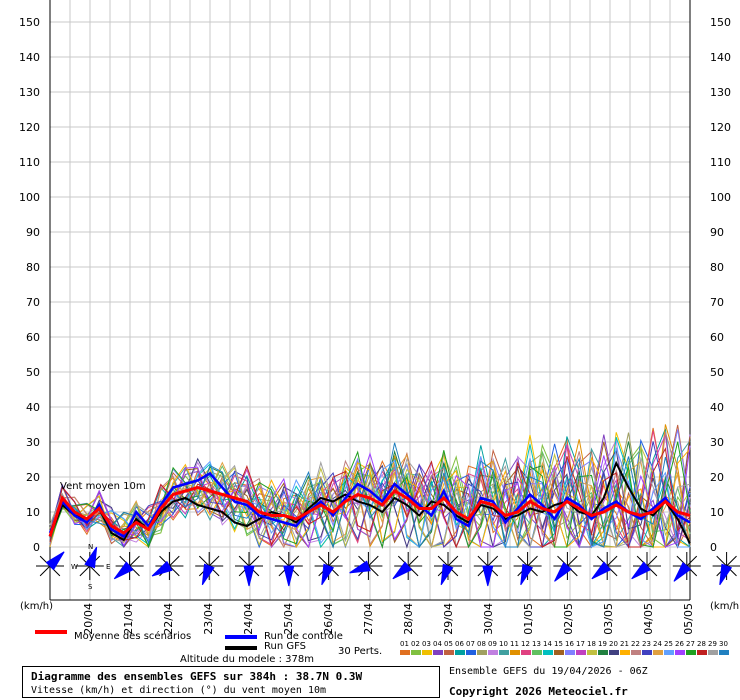 This screenshot has height=700, width=740. What do you see at coordinates (248, 619) in the screenshot?
I see `x-date-label: 24/04` at bounding box center [248, 619].